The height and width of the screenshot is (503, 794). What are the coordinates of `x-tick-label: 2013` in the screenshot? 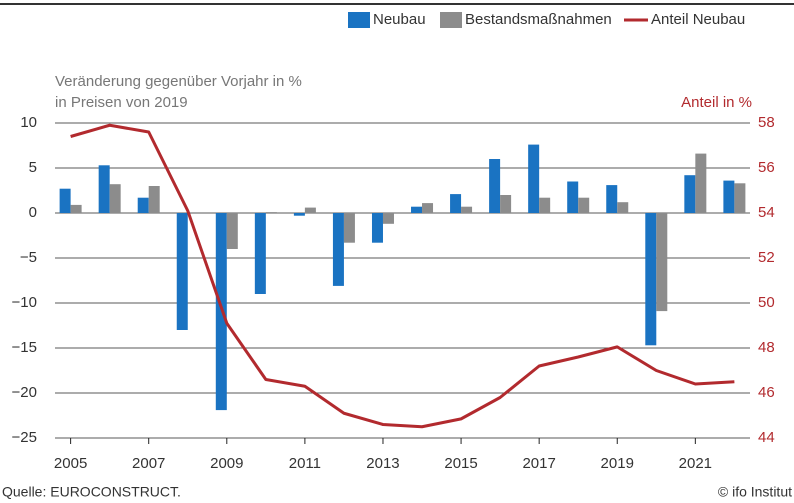 It's located at (382, 463).